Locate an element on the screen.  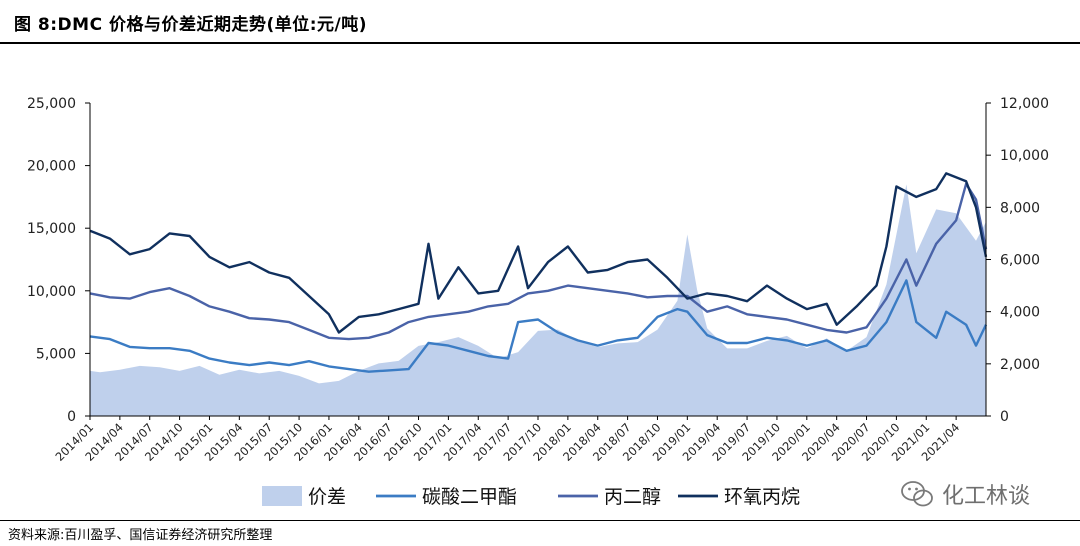
y-left-tick-label: 15,000 is located at coordinates (51, 229).